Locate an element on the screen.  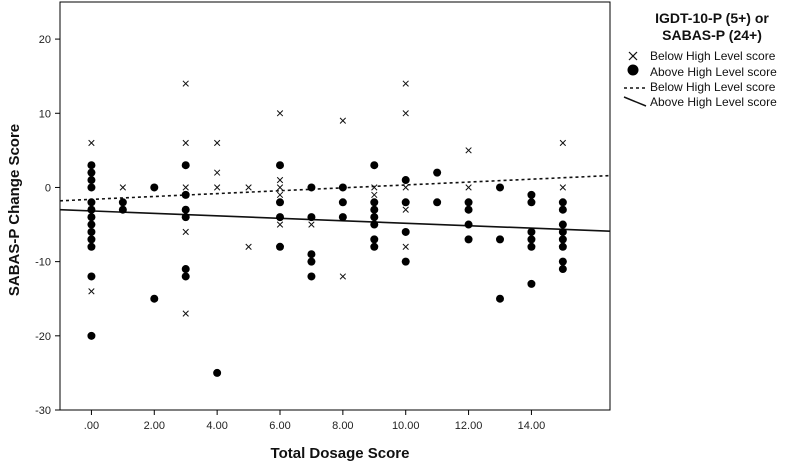
legend-solid-line-icon is located at coordinates (635, 101).